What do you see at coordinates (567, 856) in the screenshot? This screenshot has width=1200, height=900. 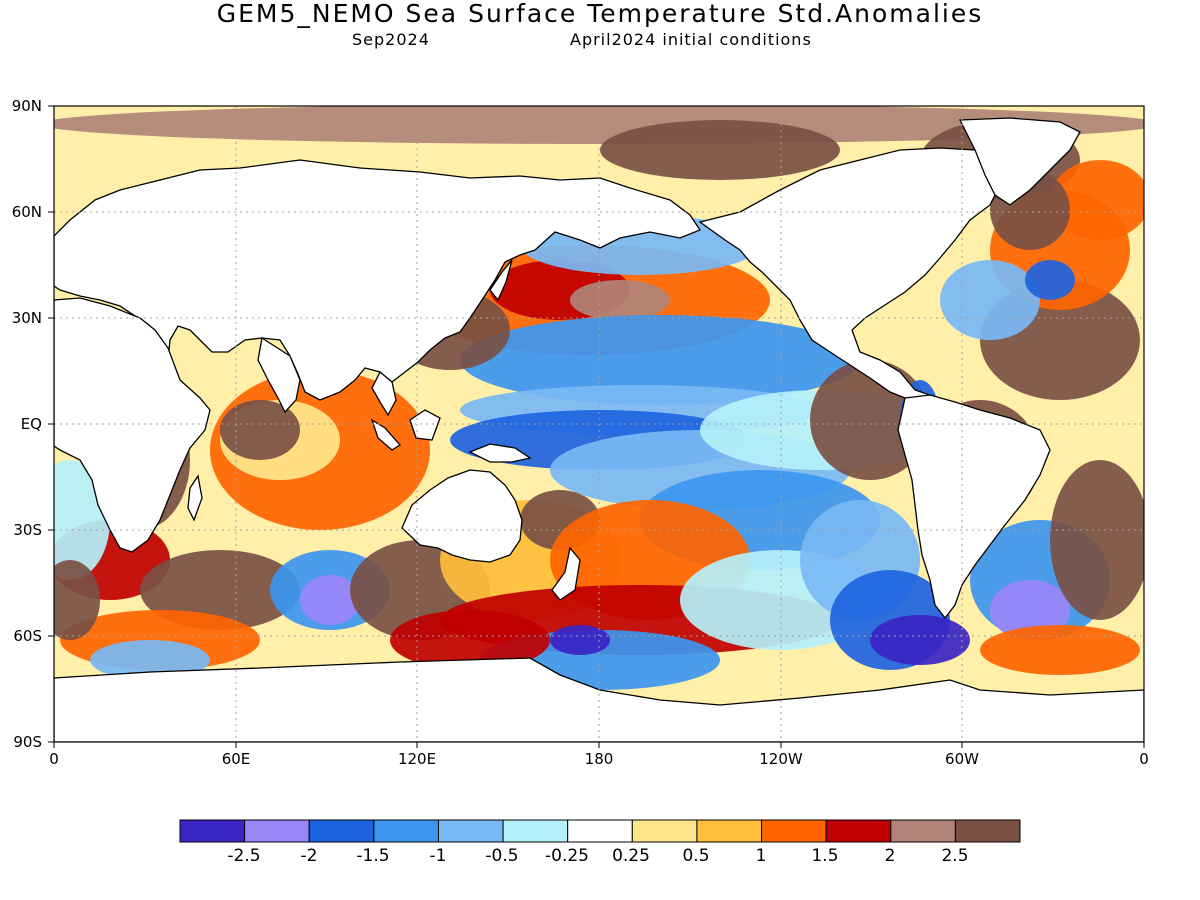 I see `colorbar-tick-label: -0.25` at bounding box center [567, 856].